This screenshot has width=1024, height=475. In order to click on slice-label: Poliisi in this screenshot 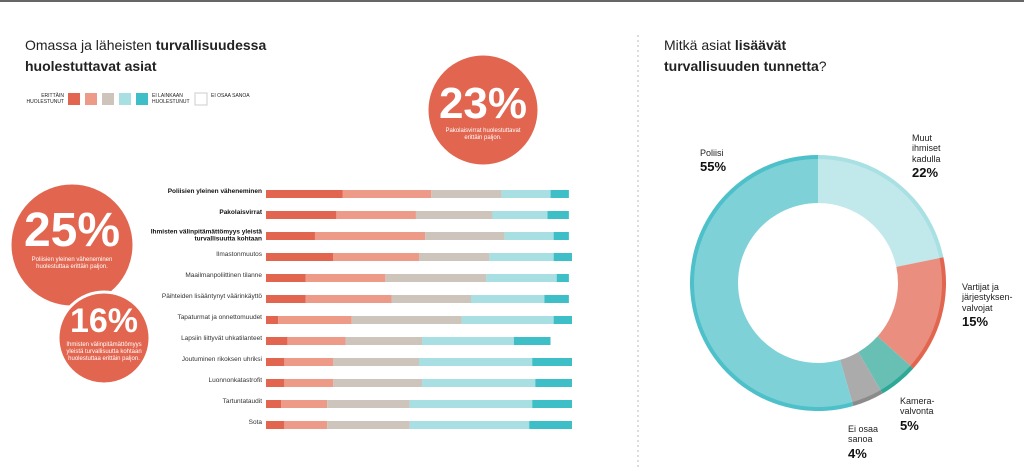, I will do `click(712, 153)`.